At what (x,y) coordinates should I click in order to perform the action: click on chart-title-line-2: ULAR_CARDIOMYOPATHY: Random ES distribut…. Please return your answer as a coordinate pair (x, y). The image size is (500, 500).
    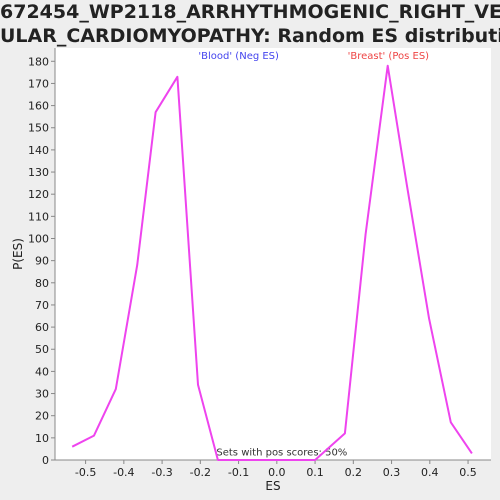
    Looking at the image, I should click on (250, 36).